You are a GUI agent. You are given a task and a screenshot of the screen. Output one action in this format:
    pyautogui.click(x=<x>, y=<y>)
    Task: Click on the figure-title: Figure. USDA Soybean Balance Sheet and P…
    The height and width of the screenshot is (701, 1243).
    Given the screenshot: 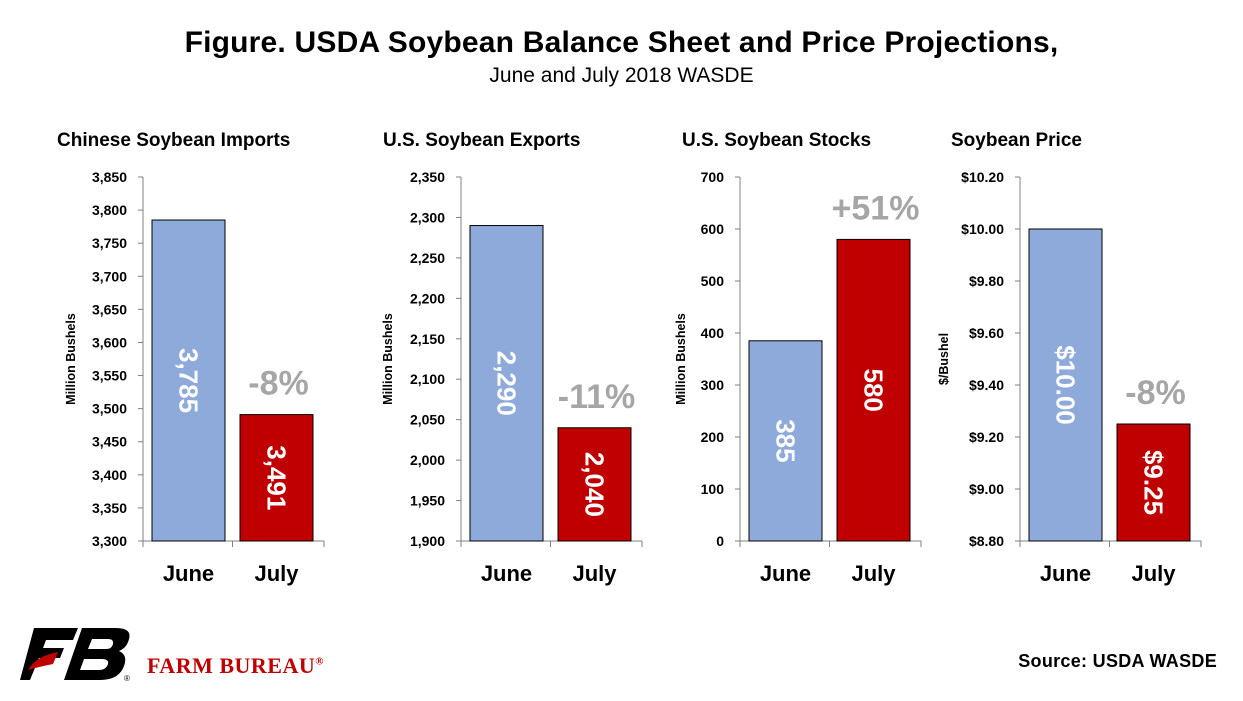 What is the action you would take?
    pyautogui.click(x=621, y=42)
    